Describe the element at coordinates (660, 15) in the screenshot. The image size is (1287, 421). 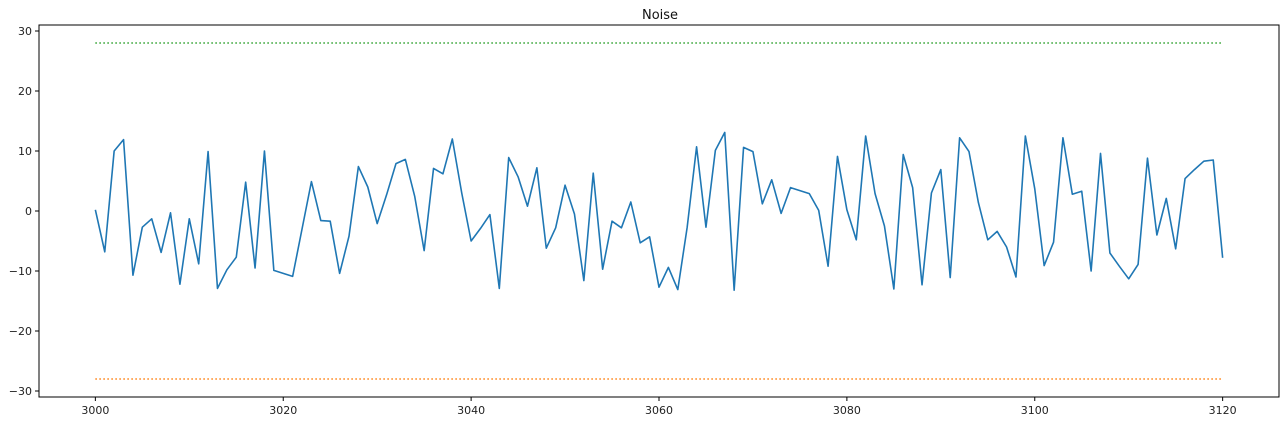
I see `chart-title: Noise` at that location.